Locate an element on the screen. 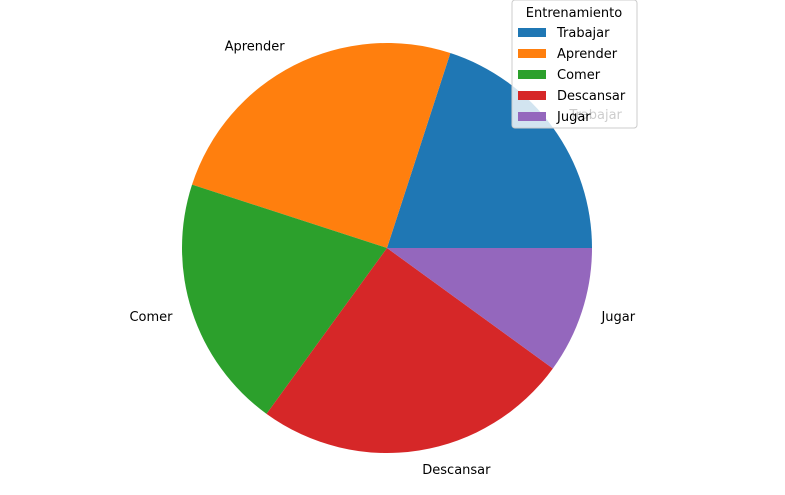  legend-title: Entrenamiento is located at coordinates (574, 13).